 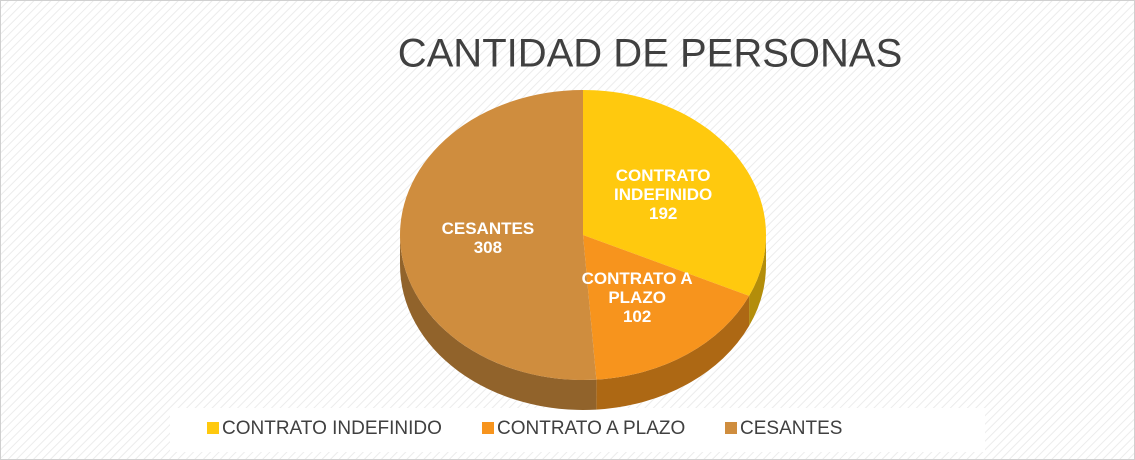 I want to click on legend-item: CESANTES, so click(x=783, y=429).